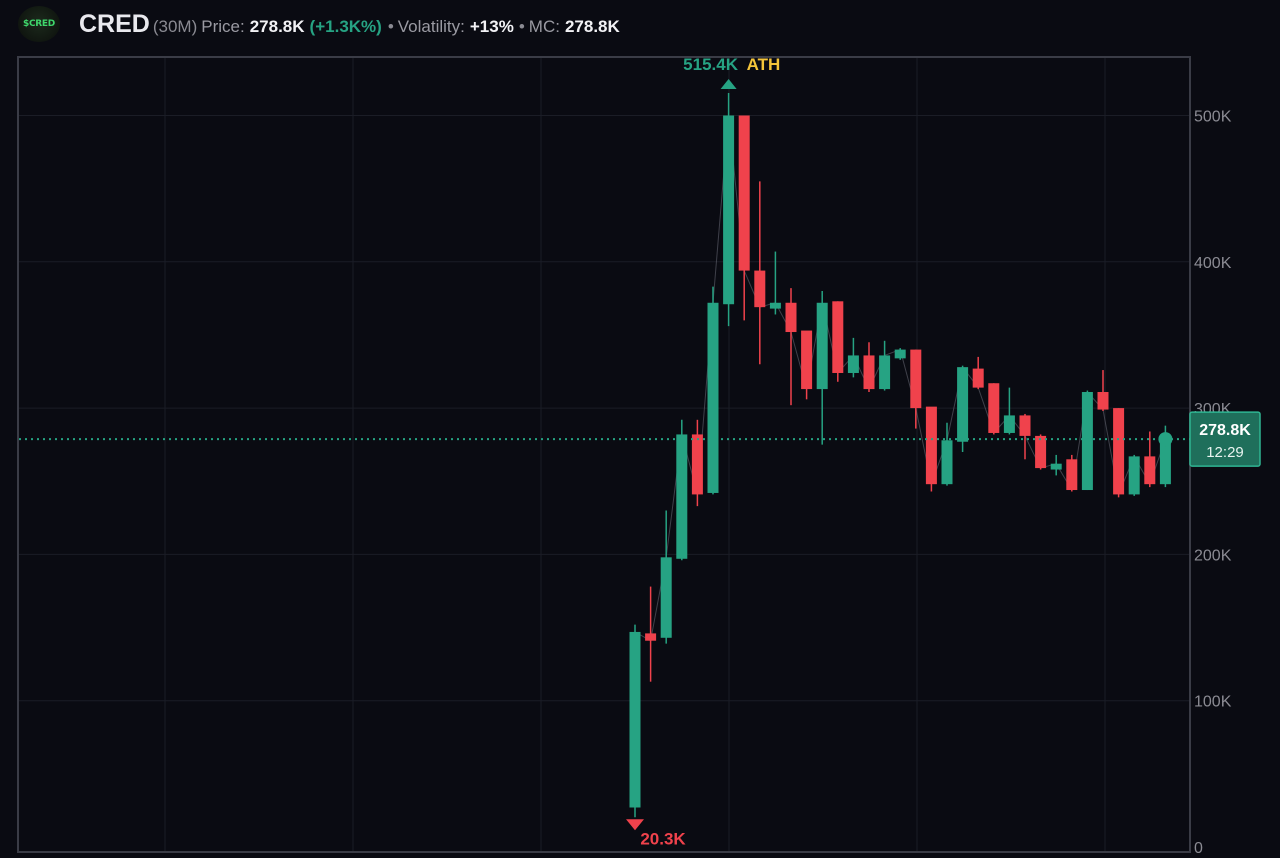 The width and height of the screenshot is (1280, 858). What do you see at coordinates (728, 83) in the screenshot?
I see `ath-marker-icon` at bounding box center [728, 83].